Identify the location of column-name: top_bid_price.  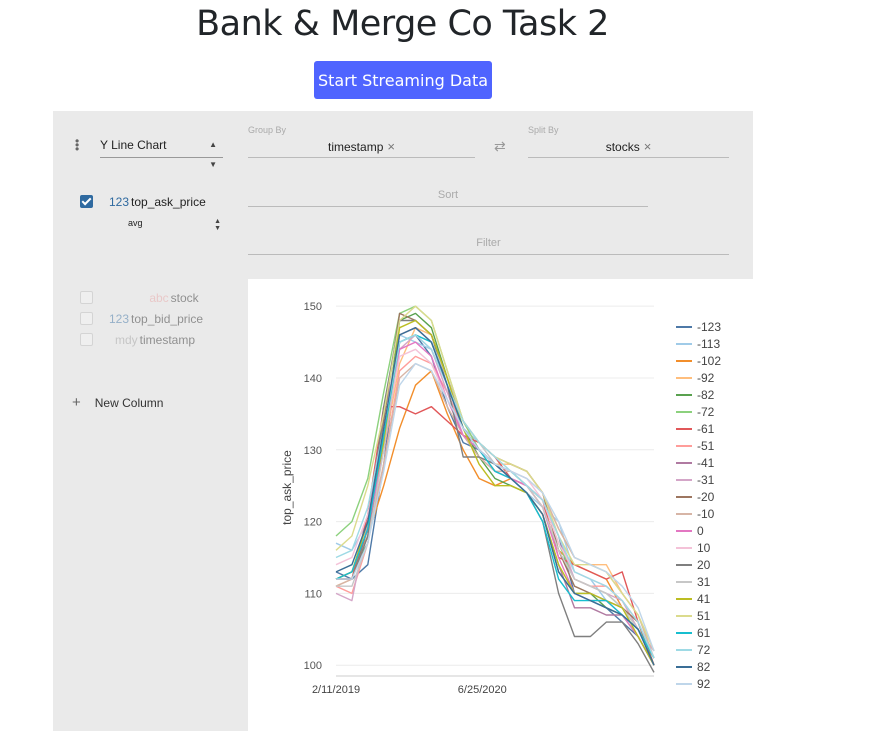
(167, 319).